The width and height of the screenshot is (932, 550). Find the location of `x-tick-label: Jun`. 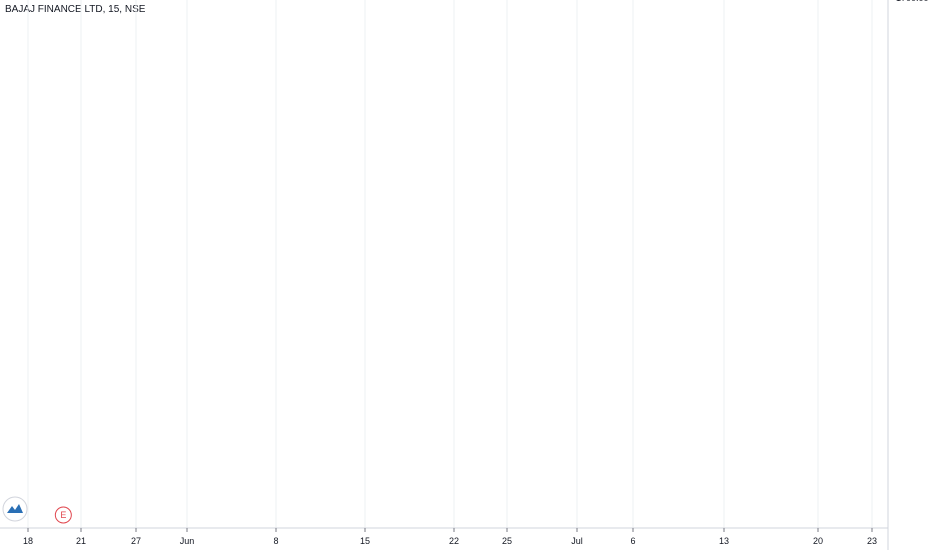

x-tick-label: Jun is located at coordinates (187, 541).